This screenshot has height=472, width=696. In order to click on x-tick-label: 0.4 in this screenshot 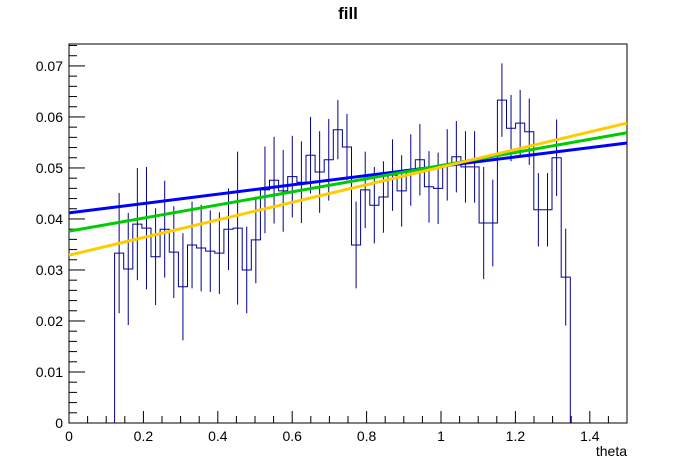, I will do `click(218, 436)`.